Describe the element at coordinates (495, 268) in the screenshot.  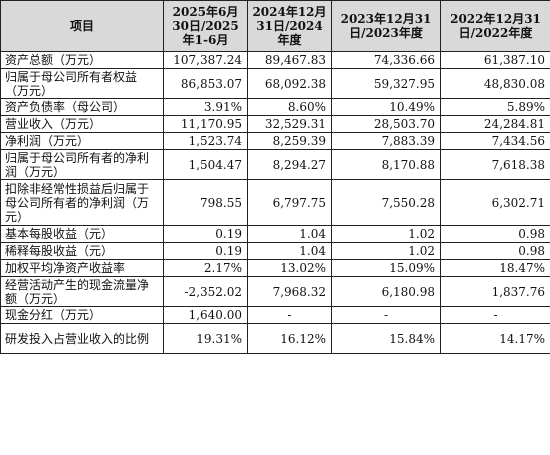
I see `cell-value: 18.47%` at that location.